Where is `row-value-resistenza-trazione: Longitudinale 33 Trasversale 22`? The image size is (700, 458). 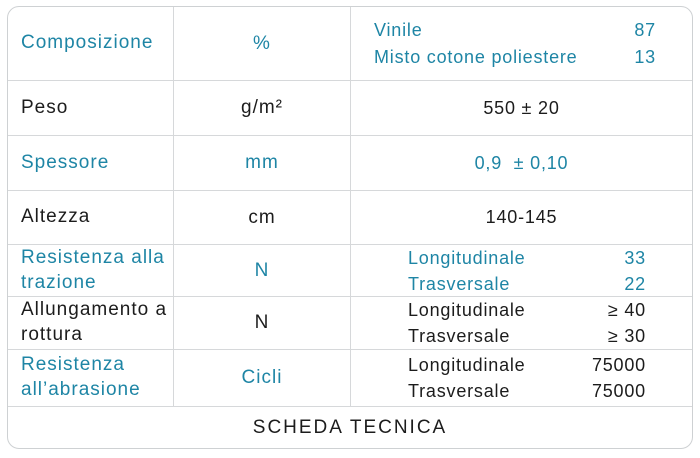 row-value-resistenza-trazione: Longitudinale 33 Trasversale 22 is located at coordinates (521, 271).